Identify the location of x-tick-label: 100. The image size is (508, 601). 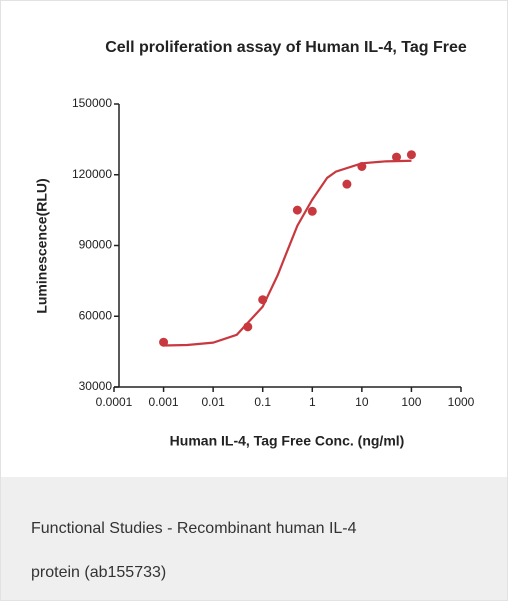
(411, 402).